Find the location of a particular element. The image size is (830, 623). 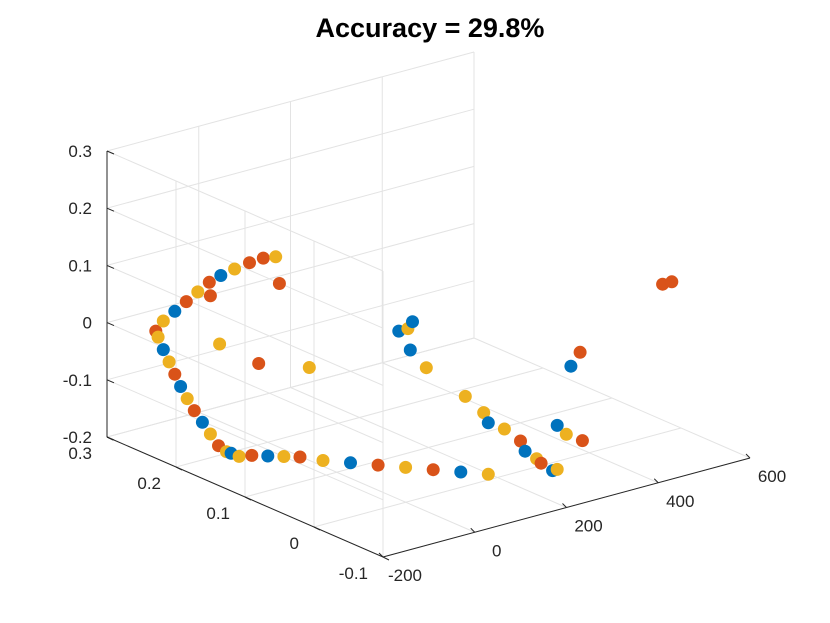

z-tick-label: 0.1 is located at coordinates (80, 265).